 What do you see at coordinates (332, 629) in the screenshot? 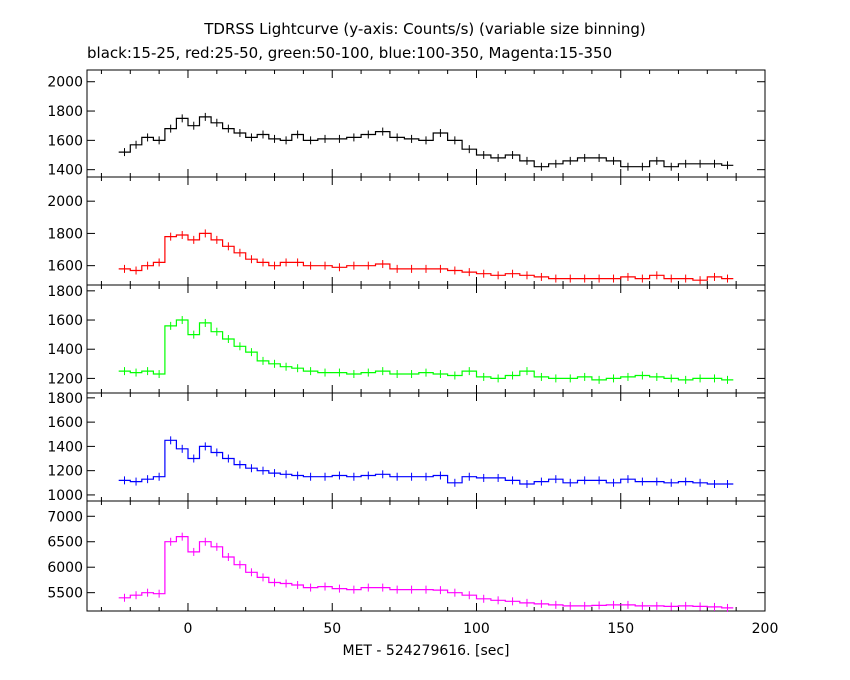
I see `x-tick-label: 50` at bounding box center [332, 629].